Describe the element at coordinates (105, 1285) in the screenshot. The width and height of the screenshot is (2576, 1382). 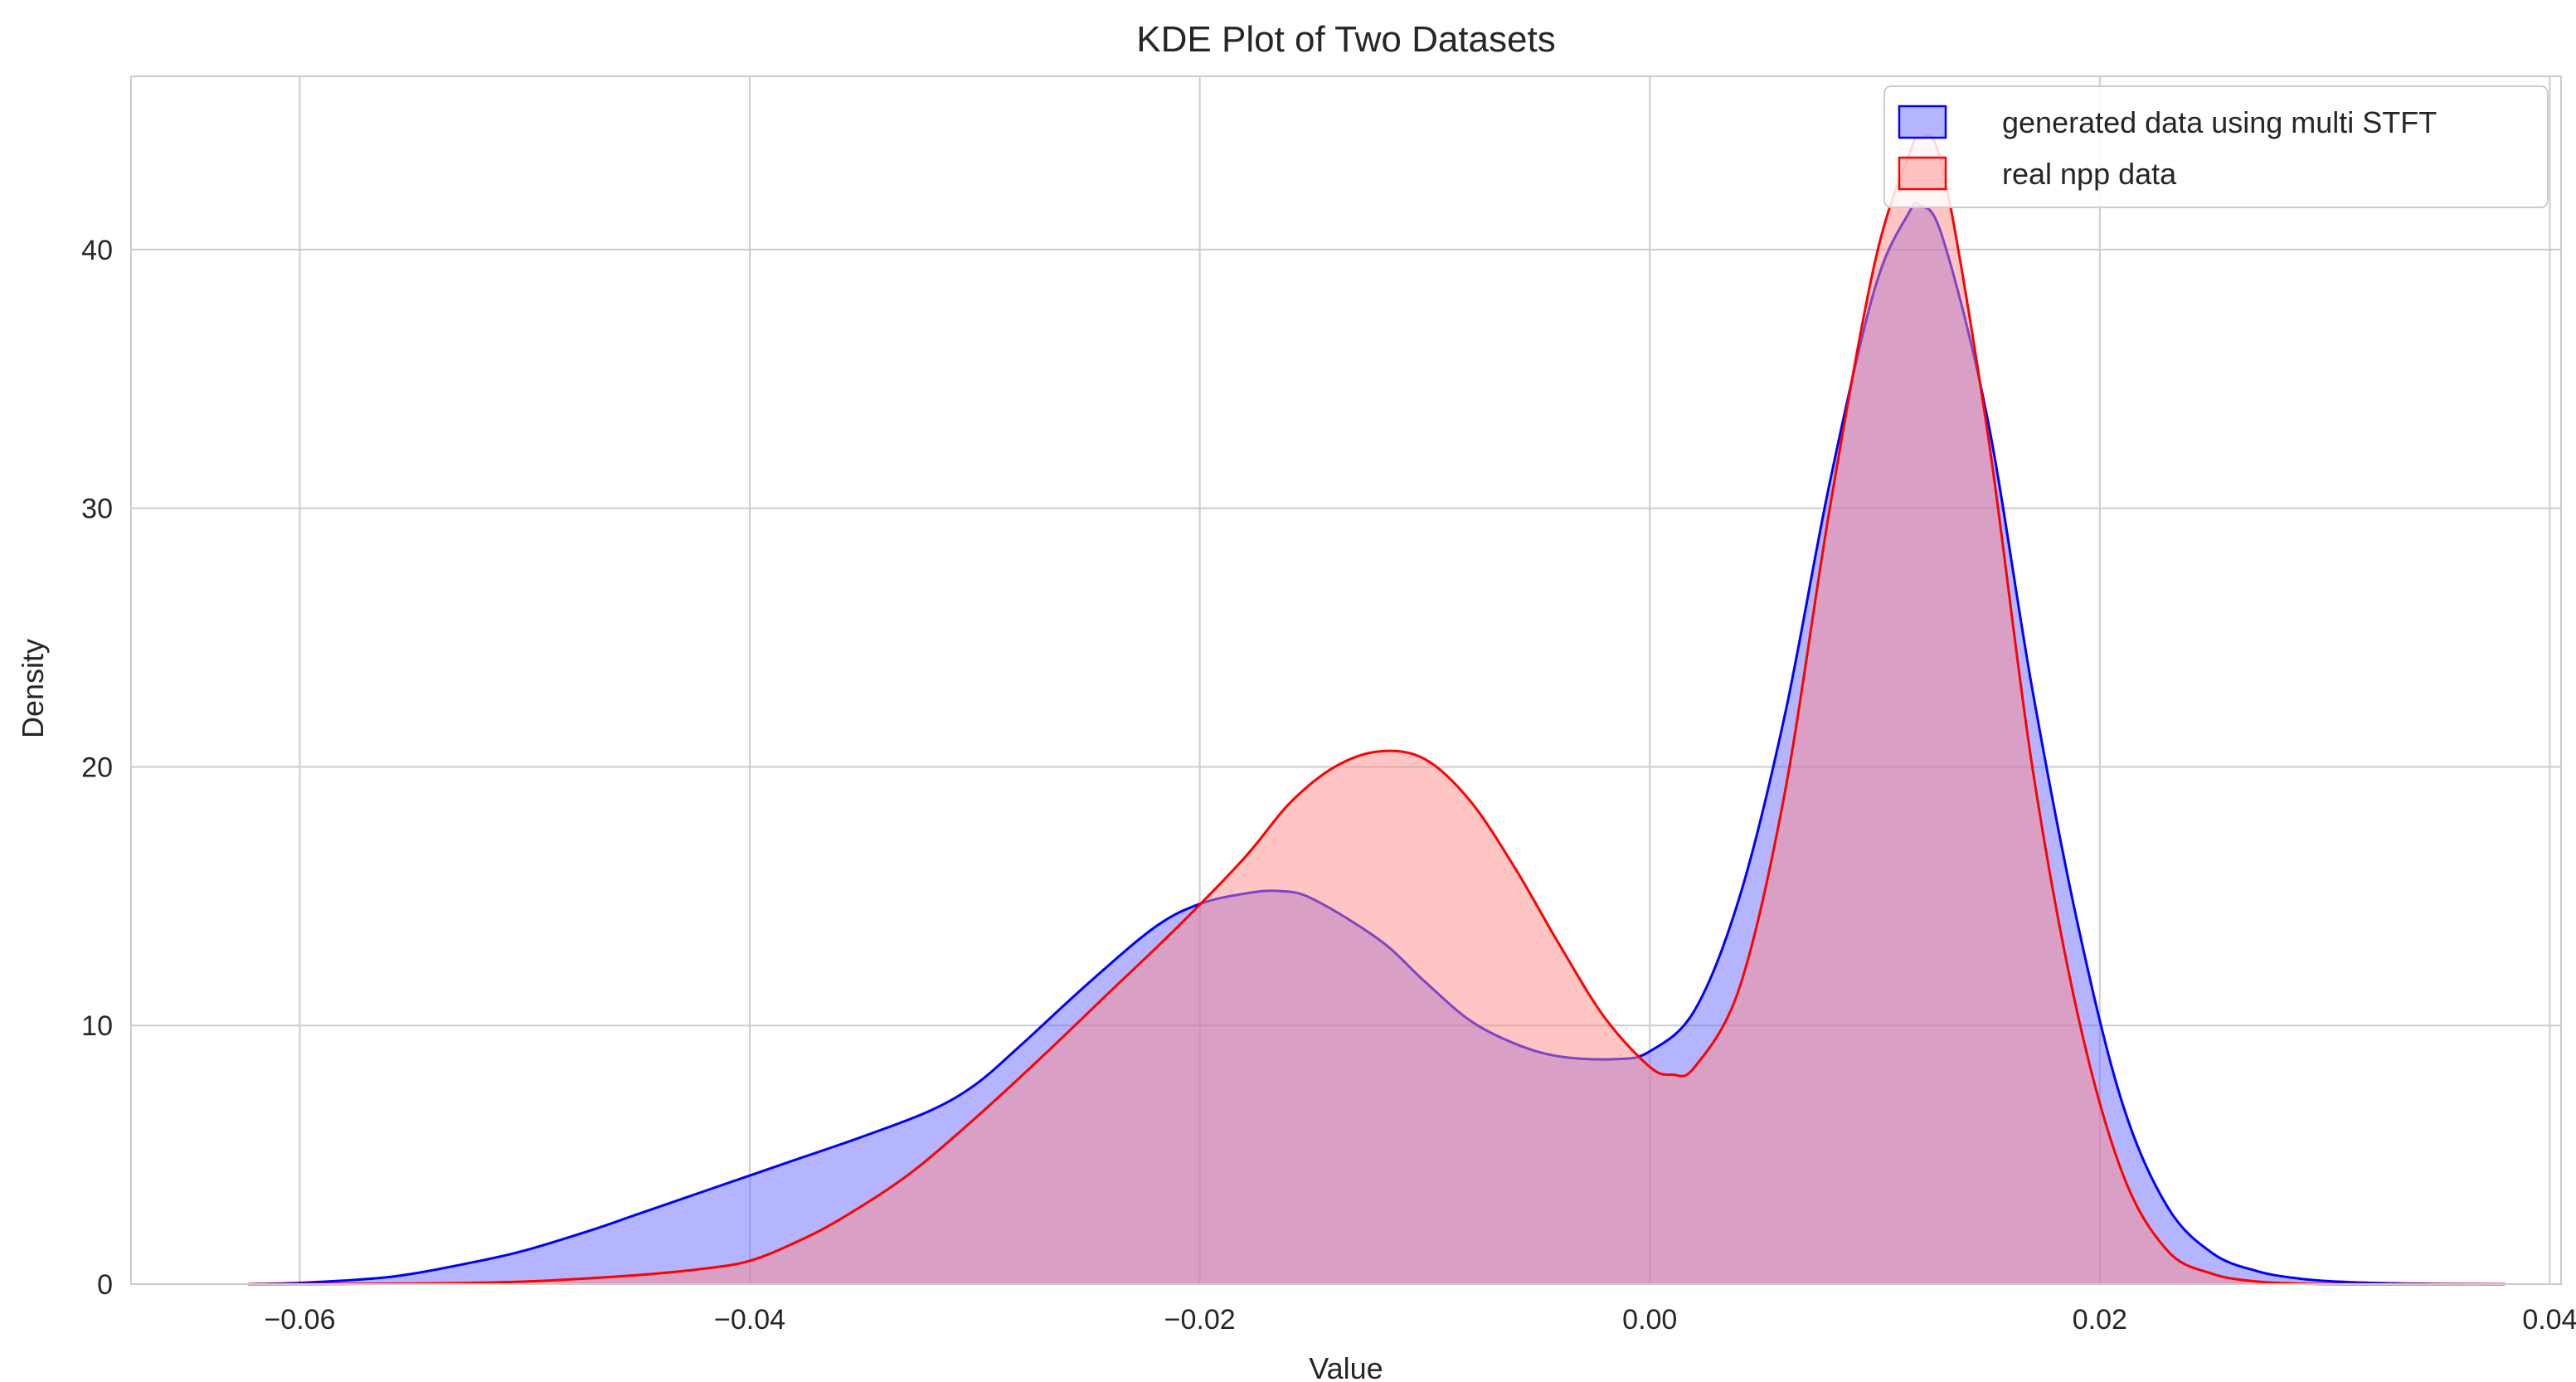
I see `y-tick-label: 0` at that location.